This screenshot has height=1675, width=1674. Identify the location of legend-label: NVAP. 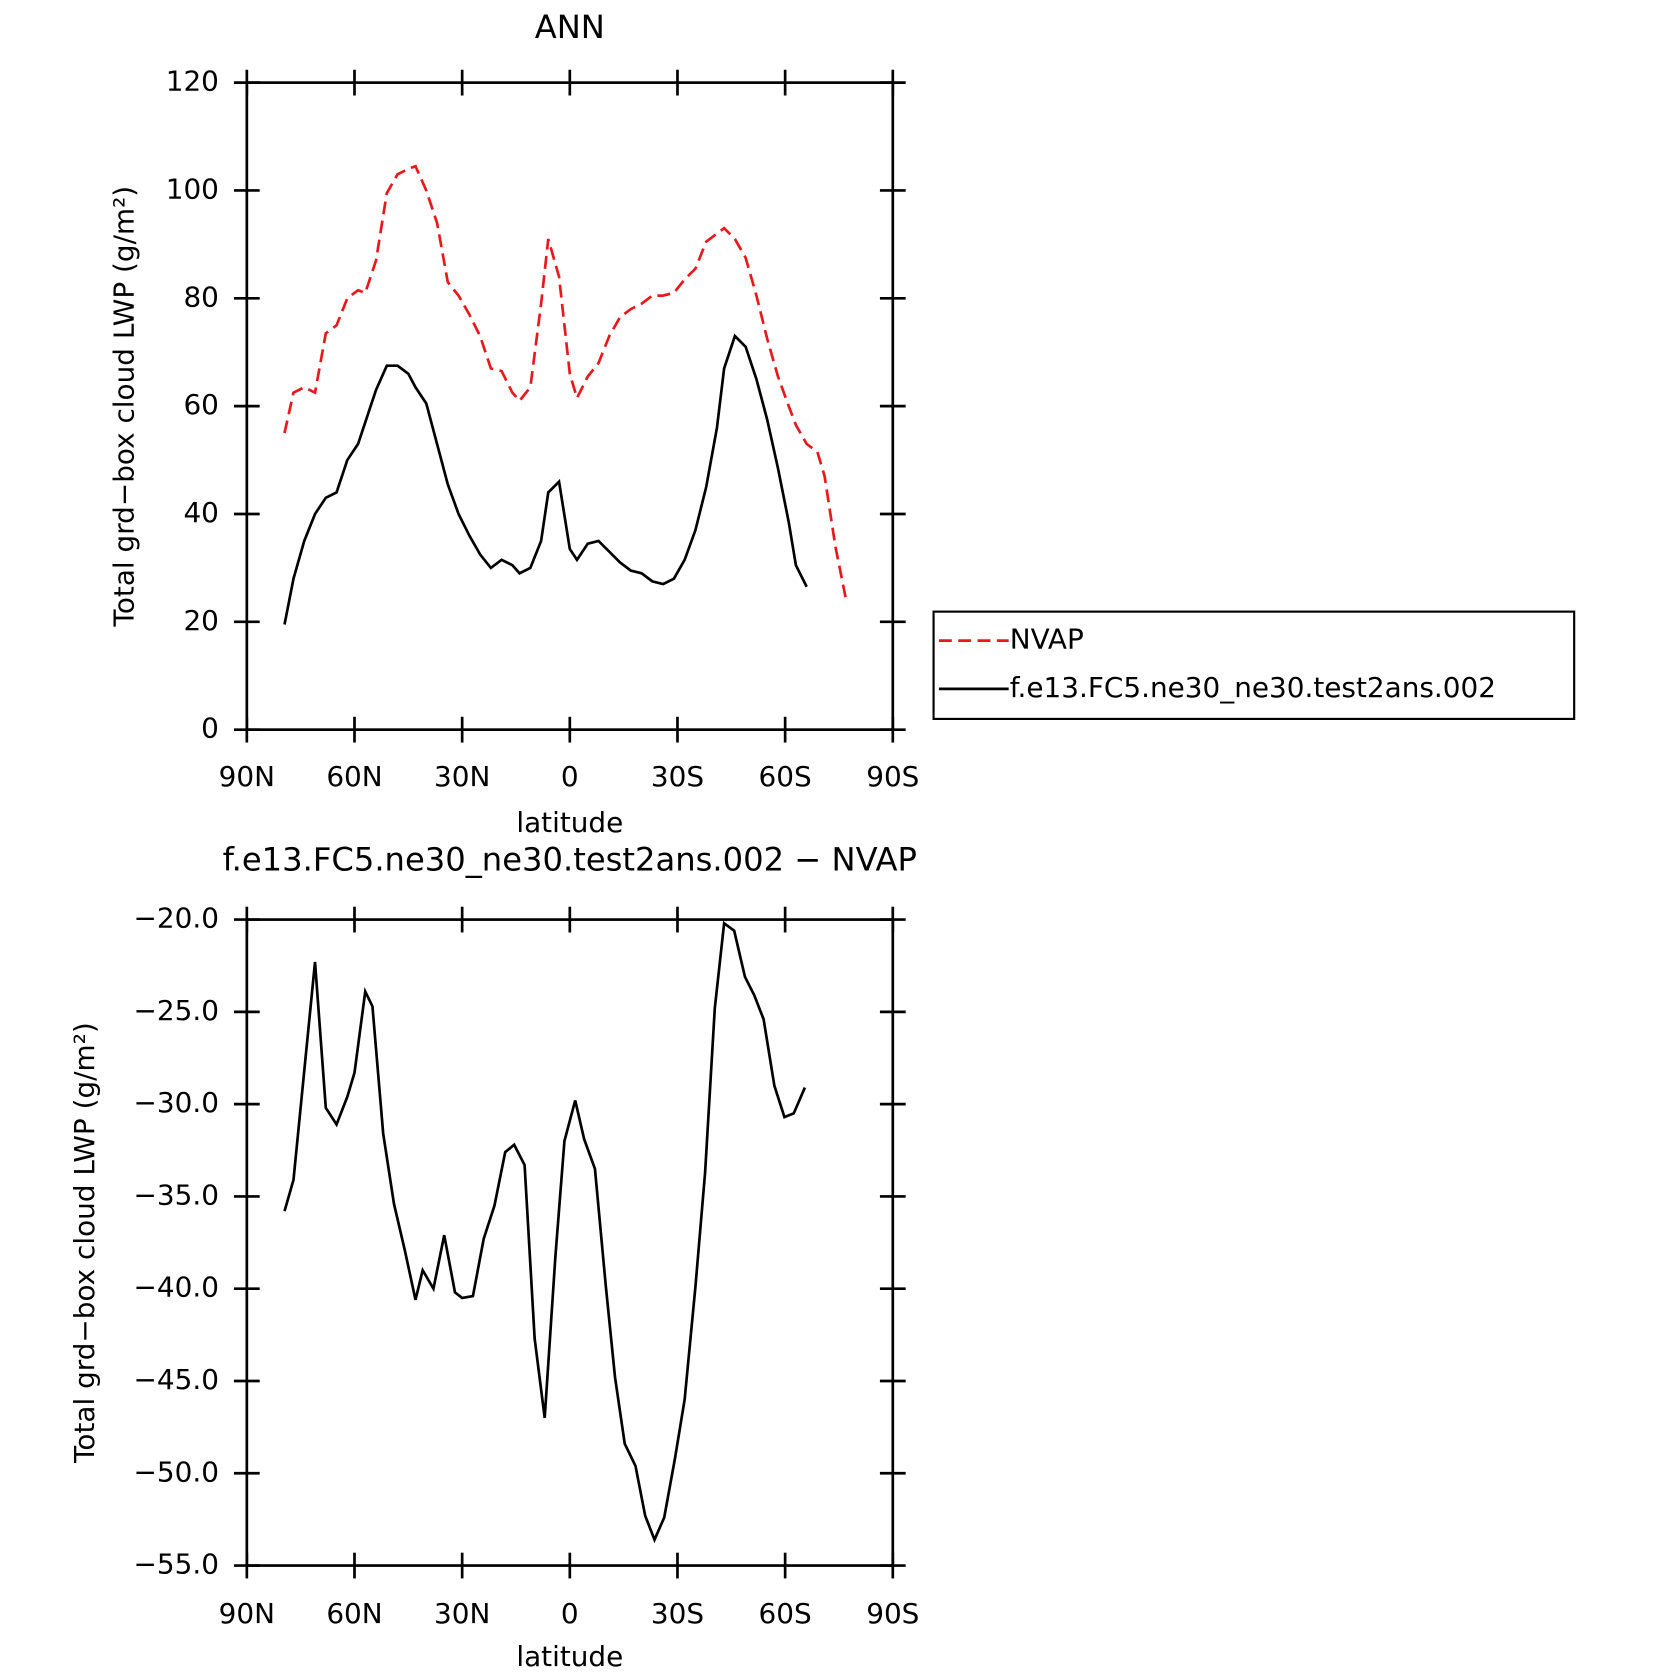
(1047, 639).